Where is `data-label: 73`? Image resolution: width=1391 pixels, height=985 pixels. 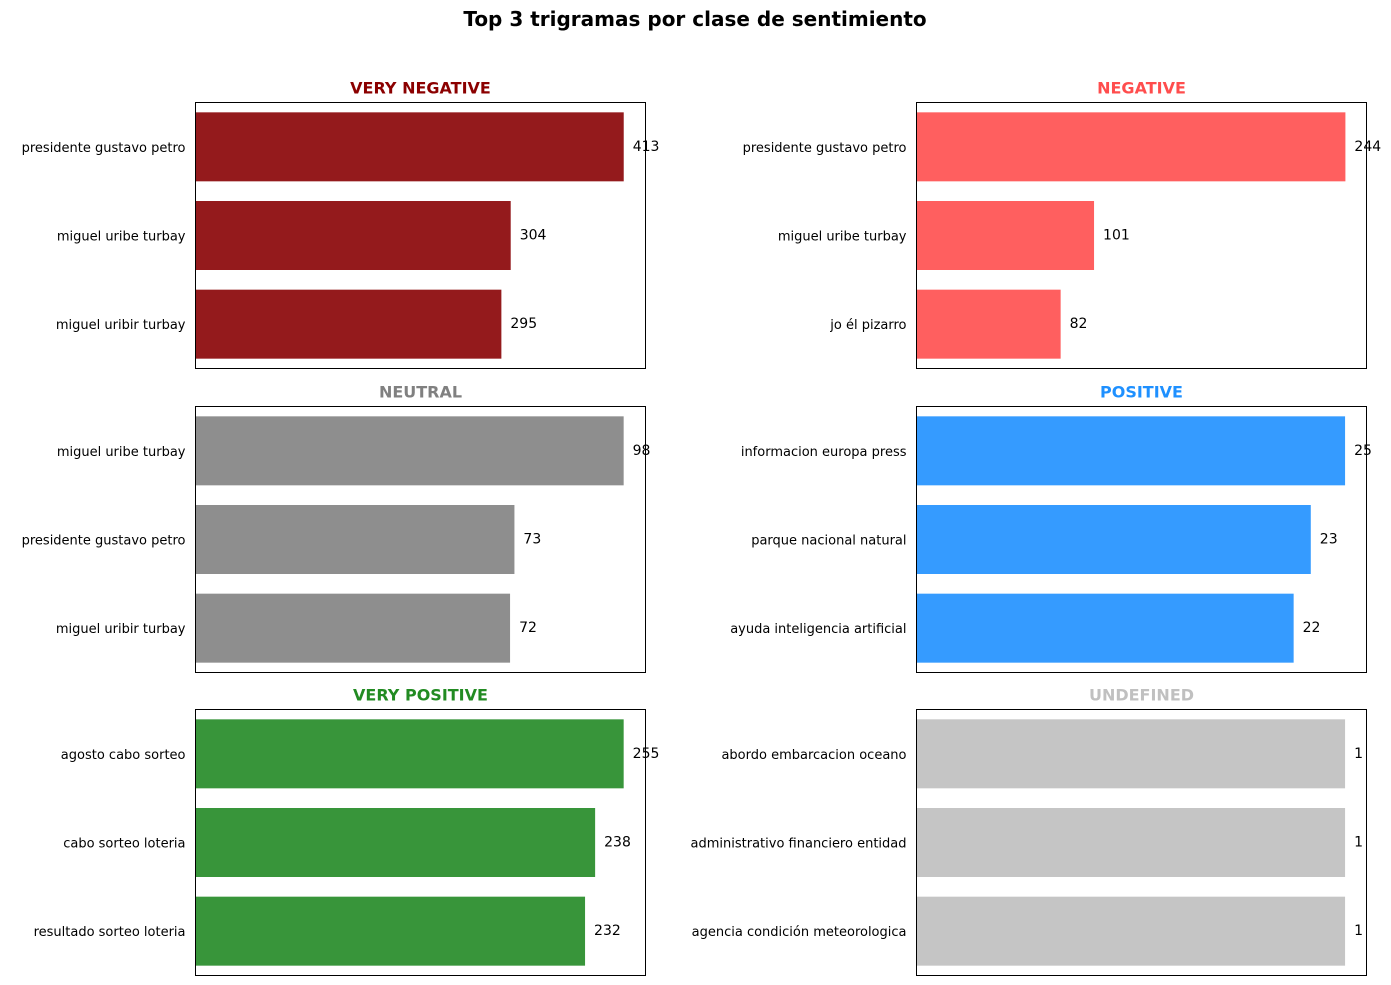
data-label: 73 is located at coordinates (532, 540).